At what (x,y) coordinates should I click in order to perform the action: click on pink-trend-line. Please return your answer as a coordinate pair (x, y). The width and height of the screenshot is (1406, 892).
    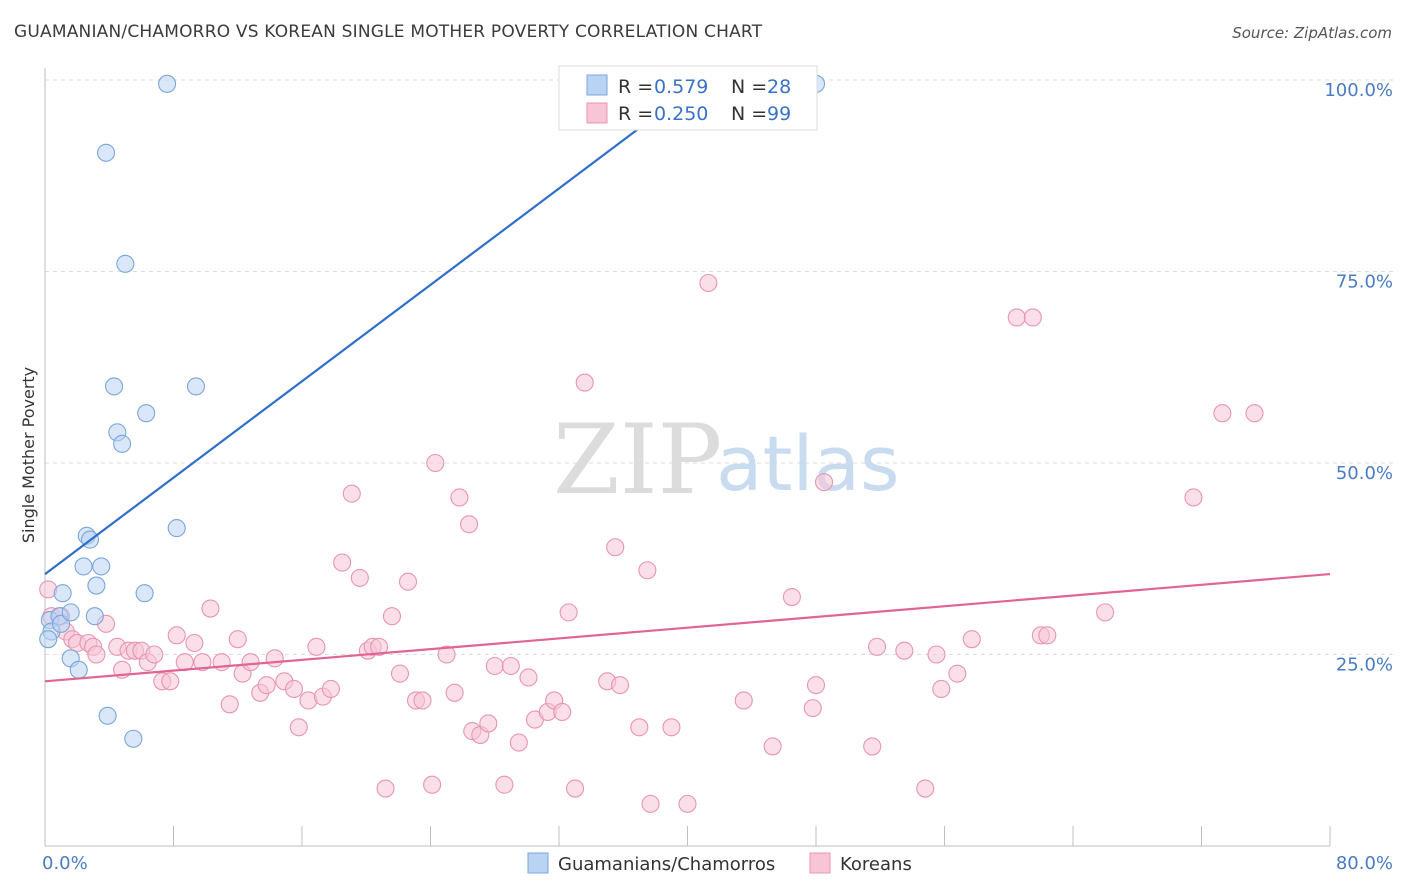
    Looking at the image, I should click on (687, 627).